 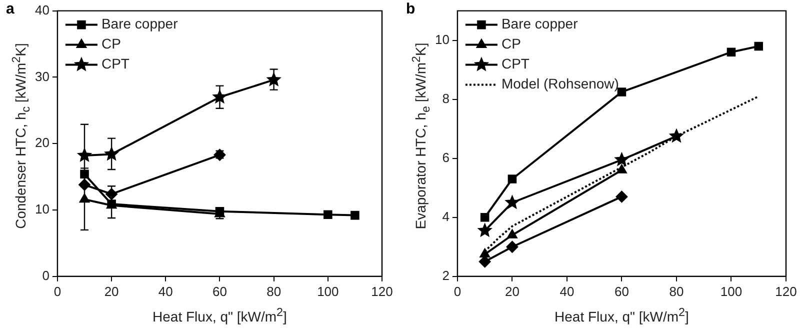 What do you see at coordinates (446, 216) in the screenshot?
I see `y-tick-label: 4` at bounding box center [446, 216].